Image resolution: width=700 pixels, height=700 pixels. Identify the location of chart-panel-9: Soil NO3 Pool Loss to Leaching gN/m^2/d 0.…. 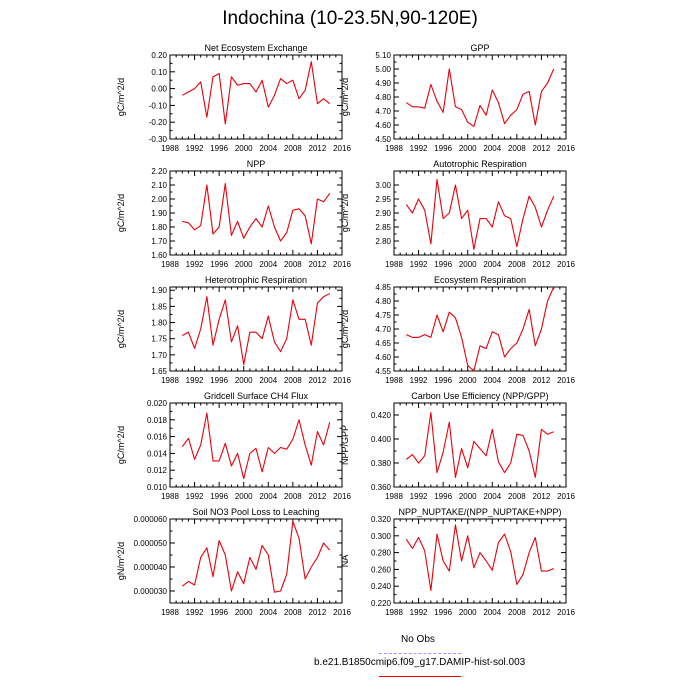
(233, 562).